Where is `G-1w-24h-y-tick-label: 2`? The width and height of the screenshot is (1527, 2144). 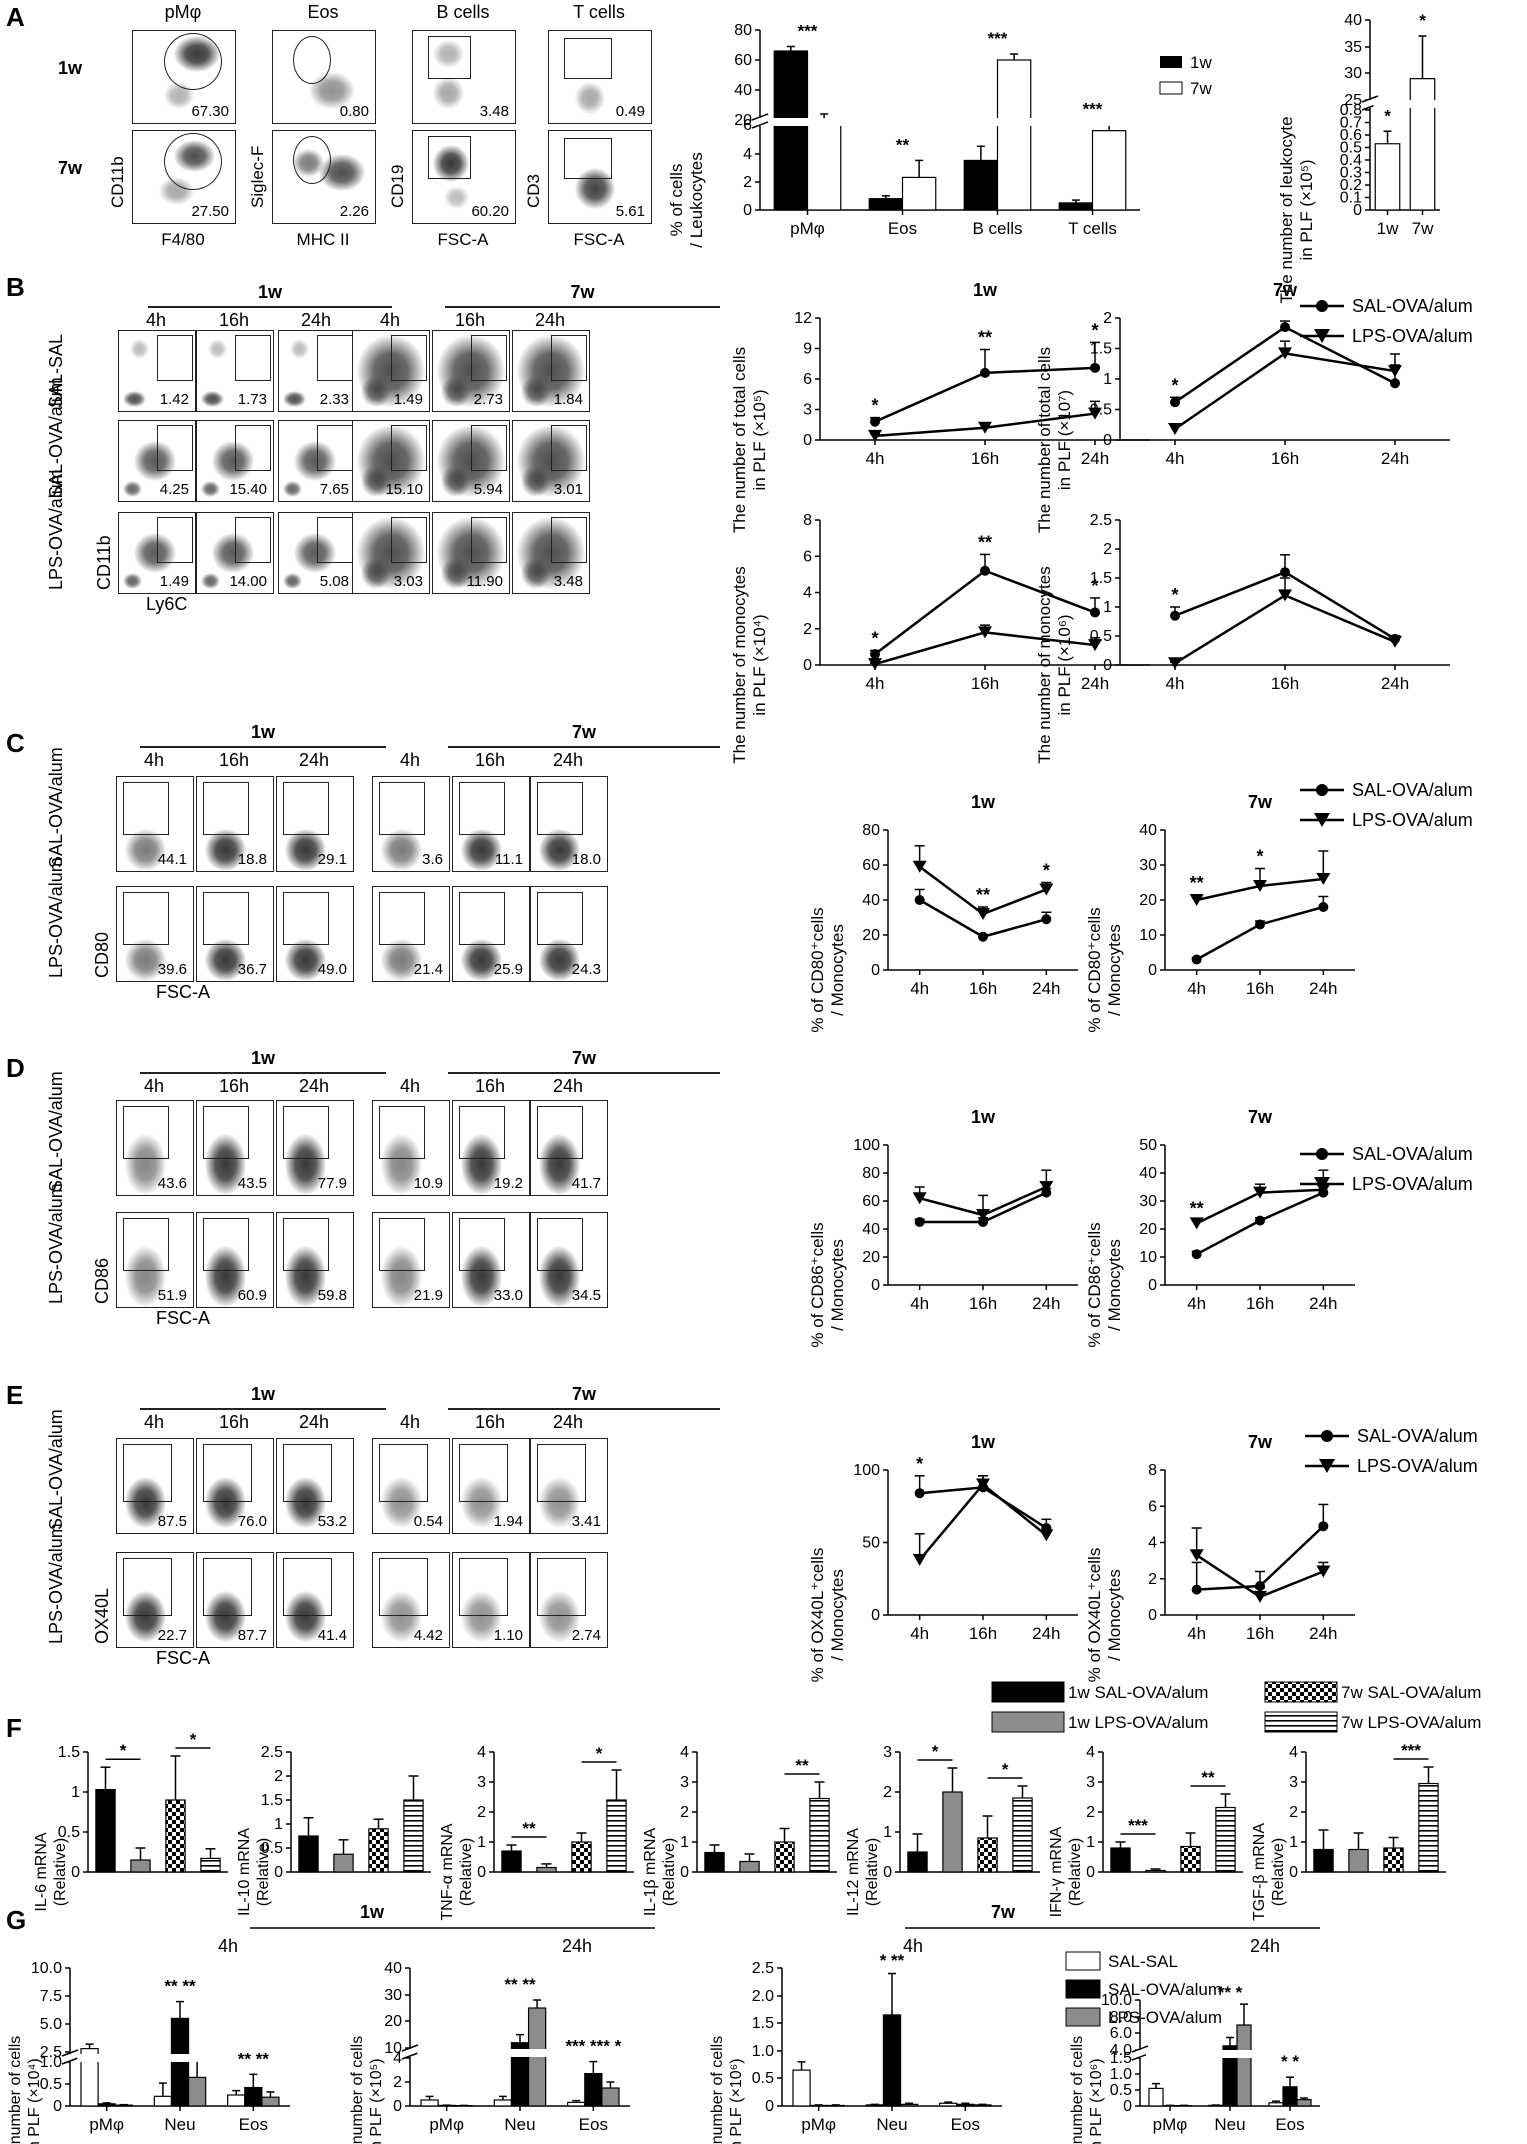
G-1w-24h-y-tick-label: 2 is located at coordinates (397, 2082).